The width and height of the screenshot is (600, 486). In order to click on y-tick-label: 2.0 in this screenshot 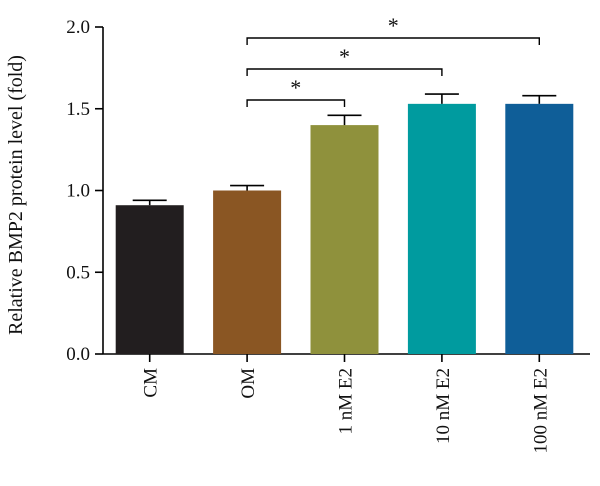, I will do `click(78, 27)`.